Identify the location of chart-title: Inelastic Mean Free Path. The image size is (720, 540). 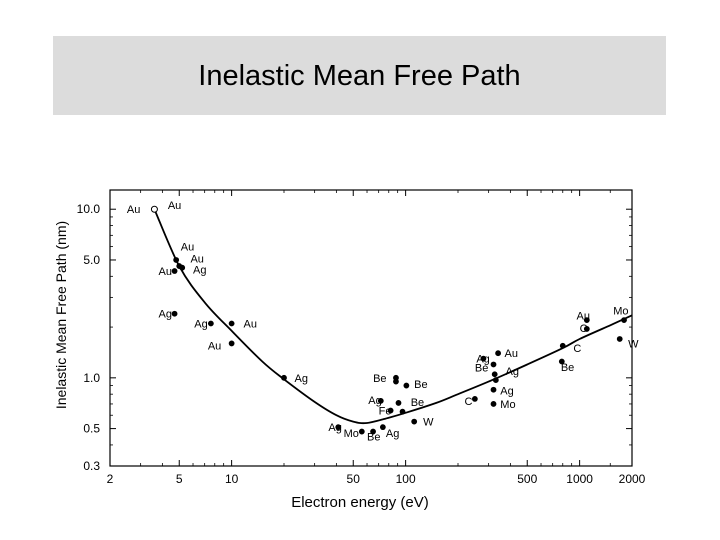
(359, 76).